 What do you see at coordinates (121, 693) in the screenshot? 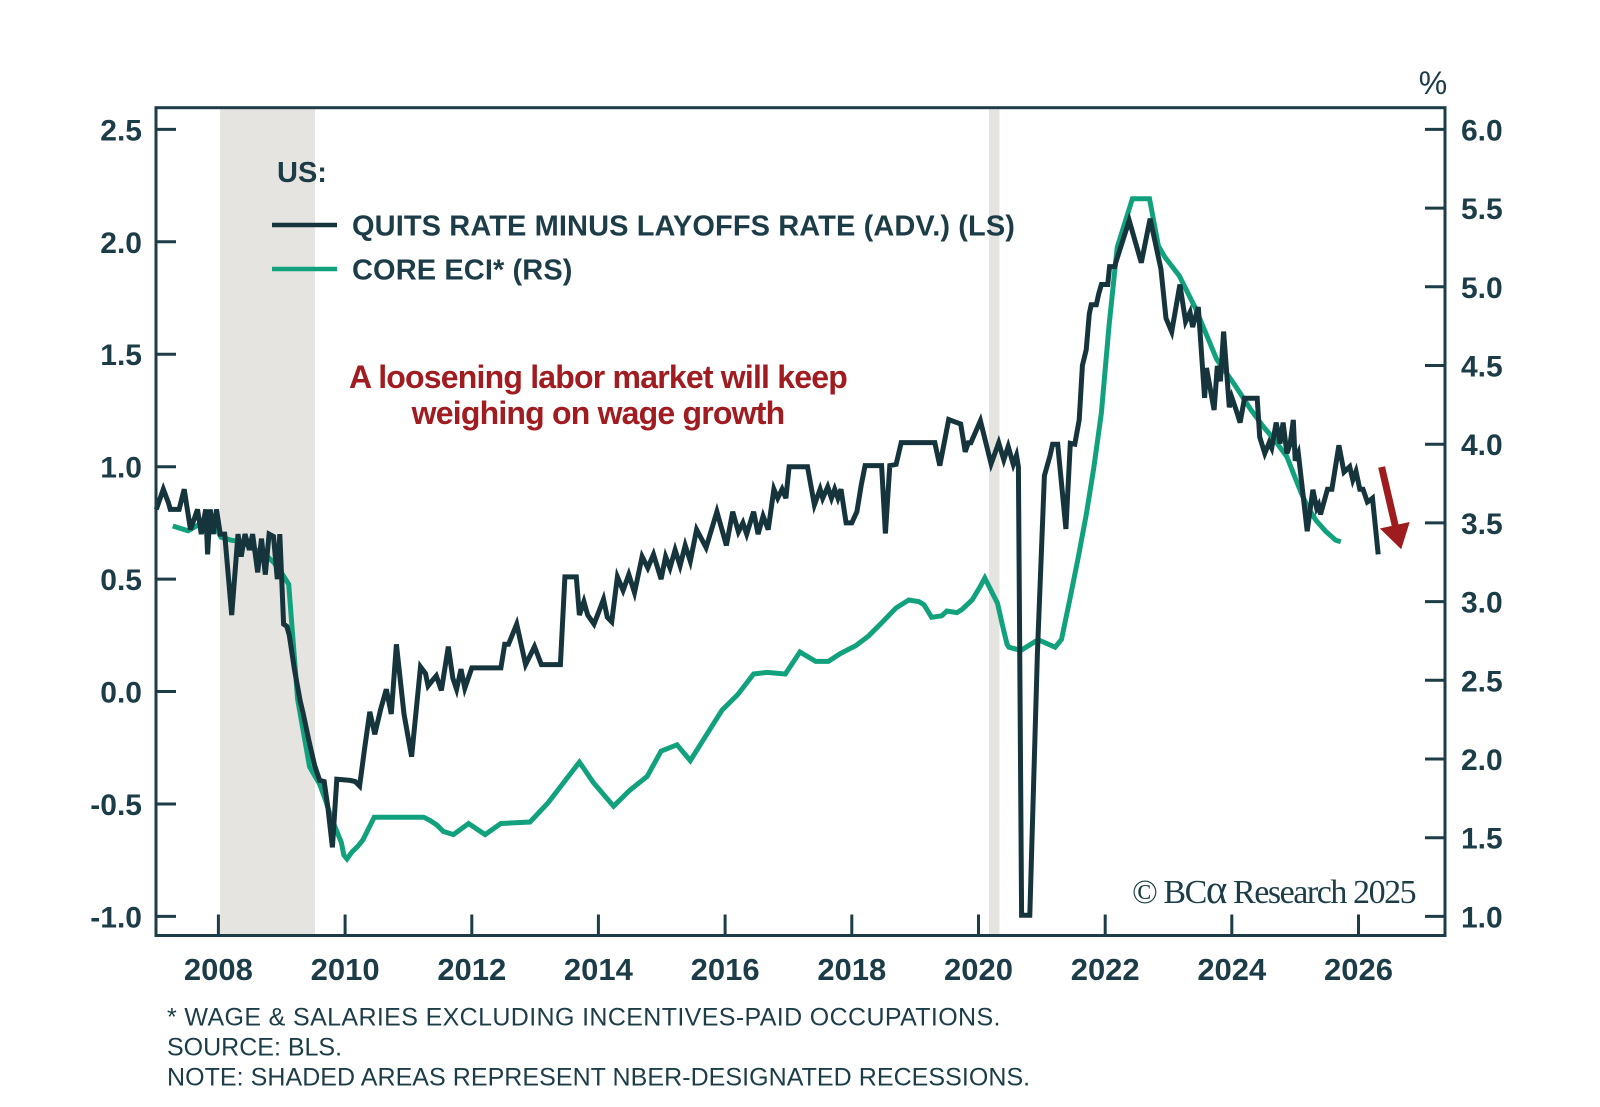
I see `svg-text: 0.0` at bounding box center [121, 693].